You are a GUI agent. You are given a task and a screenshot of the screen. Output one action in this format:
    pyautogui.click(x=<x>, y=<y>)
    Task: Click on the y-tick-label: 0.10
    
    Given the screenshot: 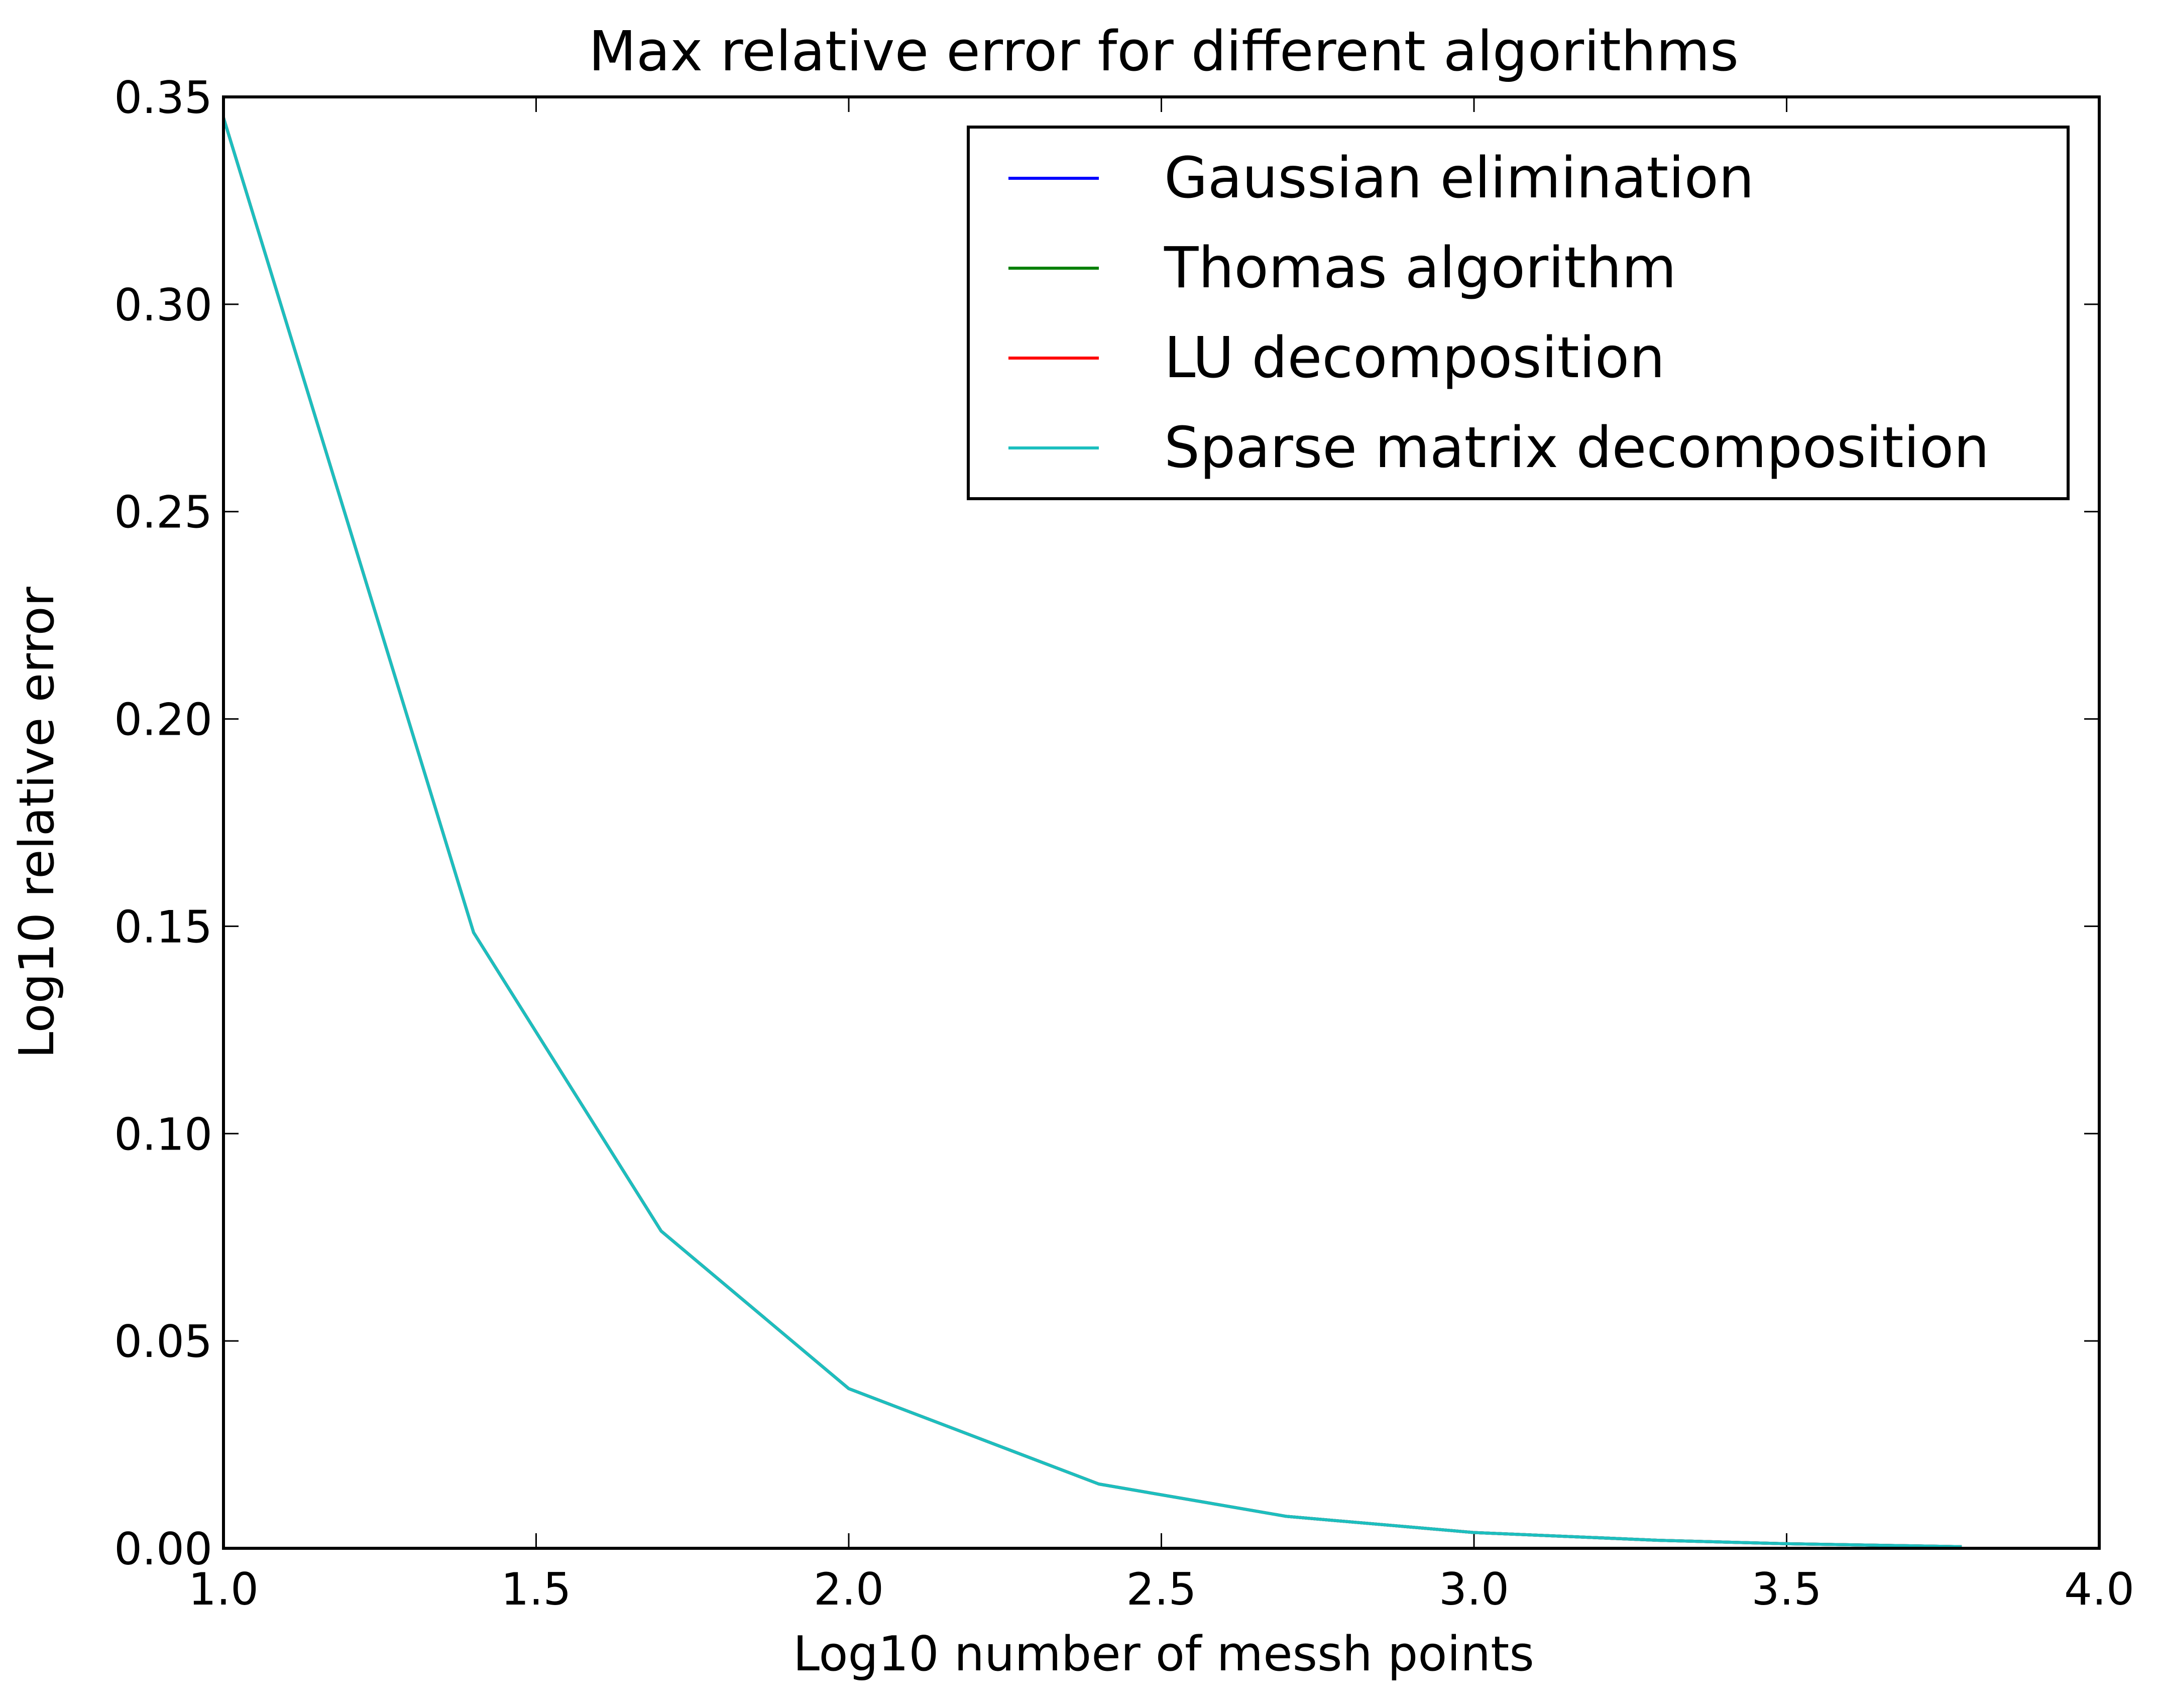 What is the action you would take?
    pyautogui.click(x=163, y=1134)
    